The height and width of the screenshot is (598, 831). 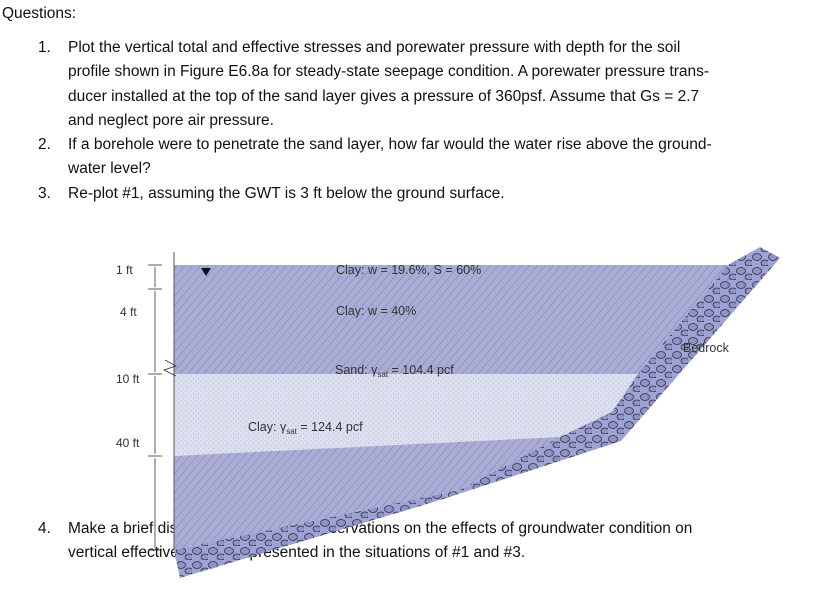 What do you see at coordinates (109, 168) in the screenshot?
I see `question-line: water level?` at bounding box center [109, 168].